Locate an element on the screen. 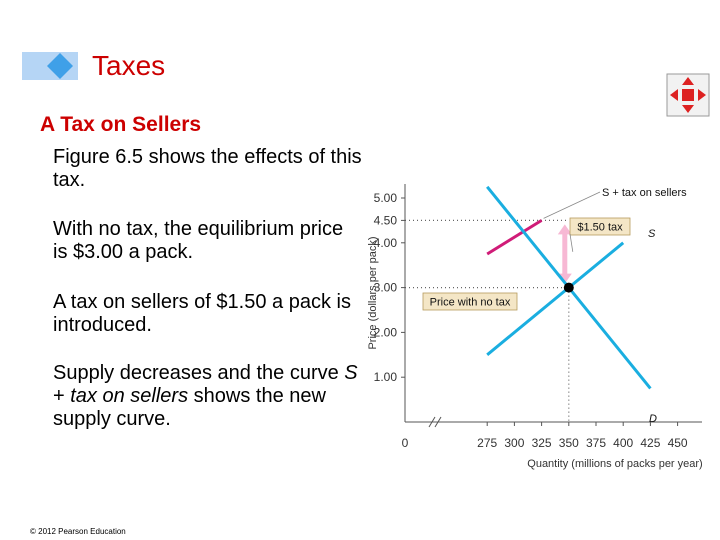 The image size is (720, 540). slide-subtitle: A Tax on Sellers is located at coordinates (121, 124).